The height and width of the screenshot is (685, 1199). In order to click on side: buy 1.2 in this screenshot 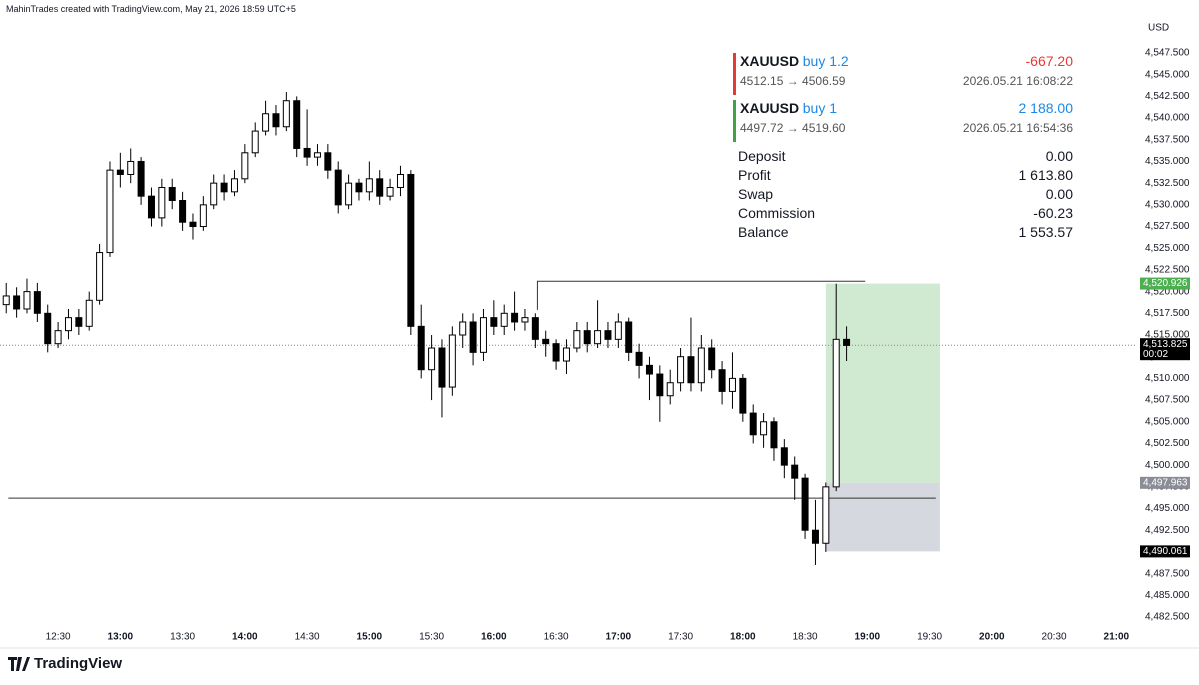, I will do `click(825, 61)`.